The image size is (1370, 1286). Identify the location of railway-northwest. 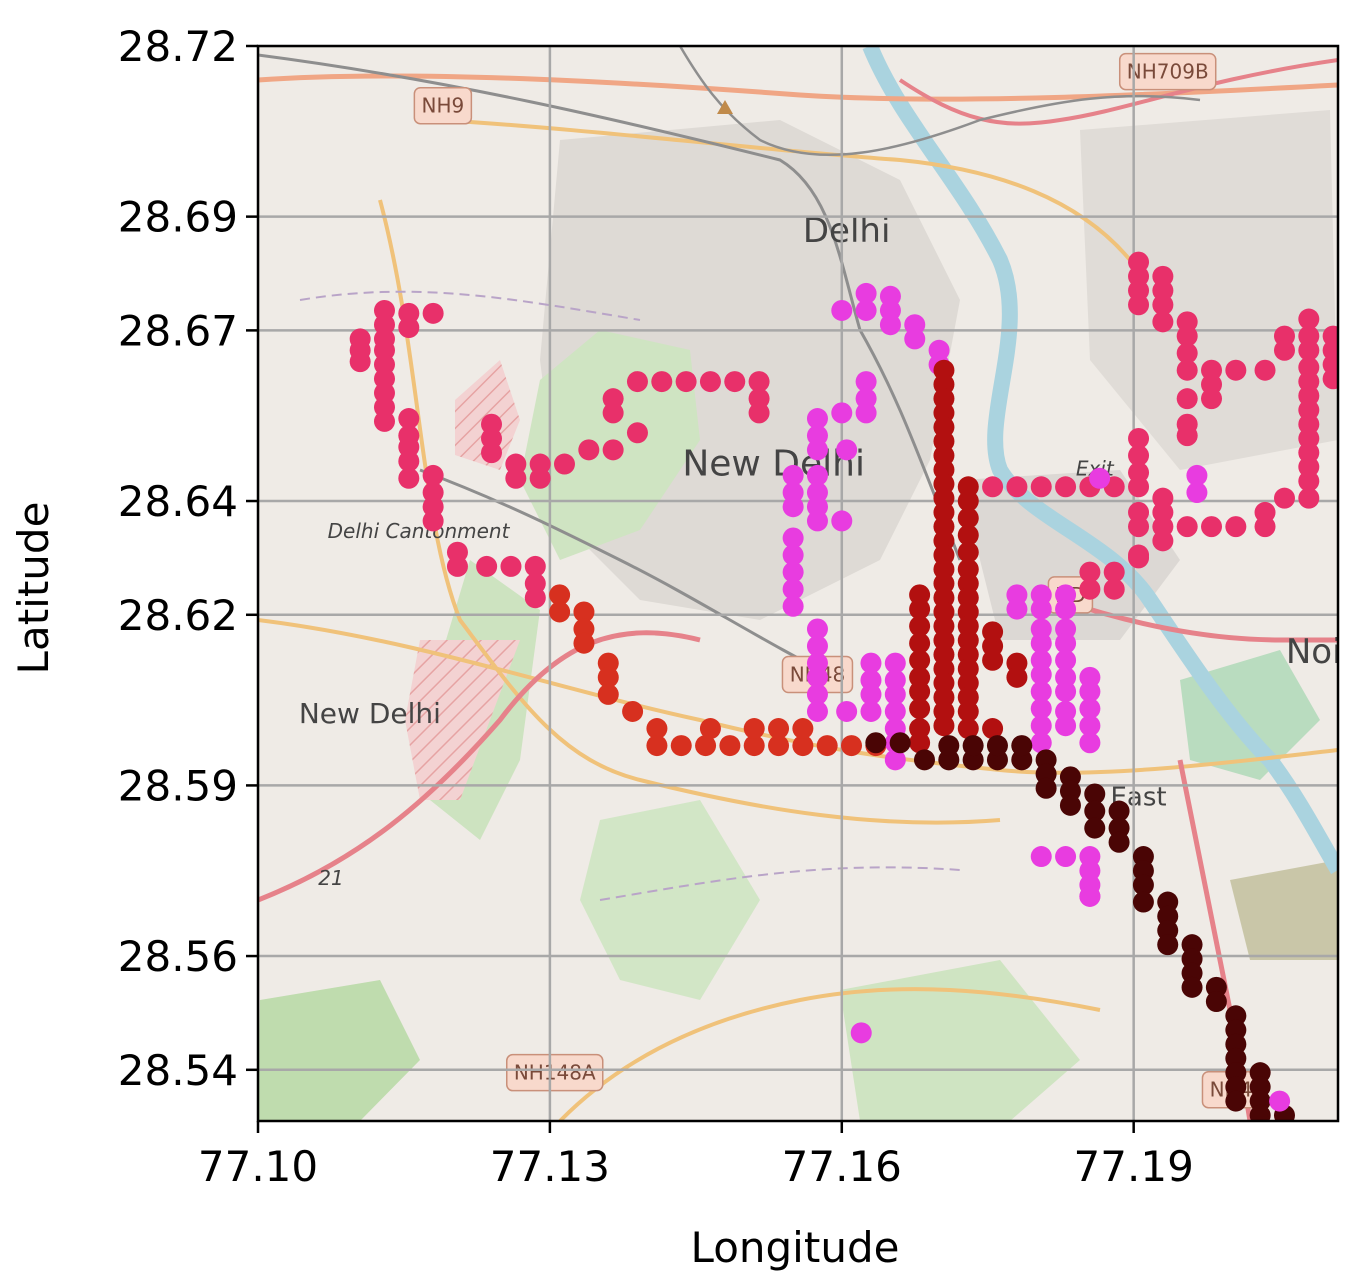
(939, 101).